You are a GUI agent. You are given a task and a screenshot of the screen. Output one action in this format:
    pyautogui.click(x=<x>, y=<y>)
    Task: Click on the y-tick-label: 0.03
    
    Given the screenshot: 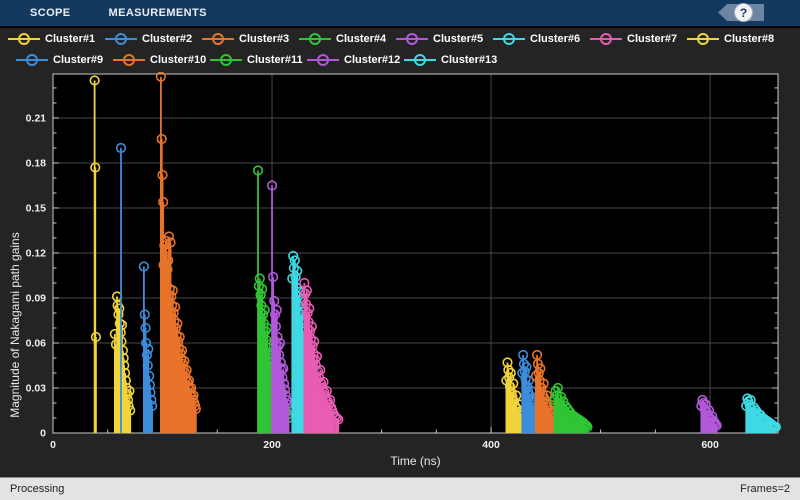 What is the action you would take?
    pyautogui.click(x=36, y=388)
    